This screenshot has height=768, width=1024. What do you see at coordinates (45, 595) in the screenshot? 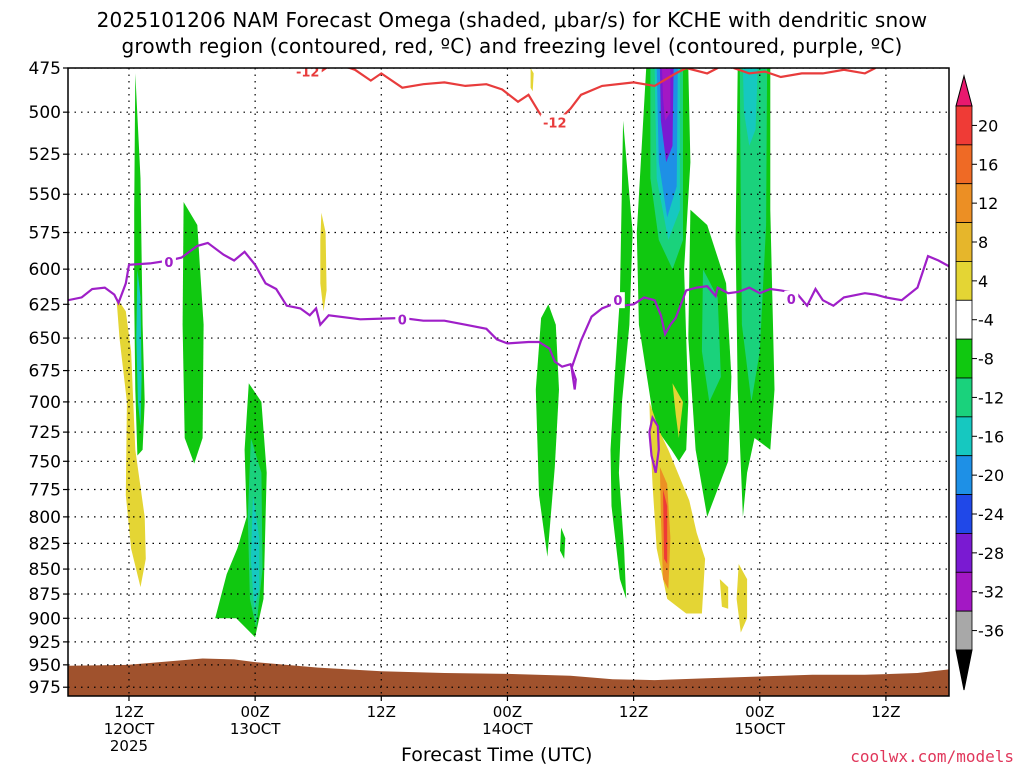
I see `y-tick-label: 875` at bounding box center [45, 595].